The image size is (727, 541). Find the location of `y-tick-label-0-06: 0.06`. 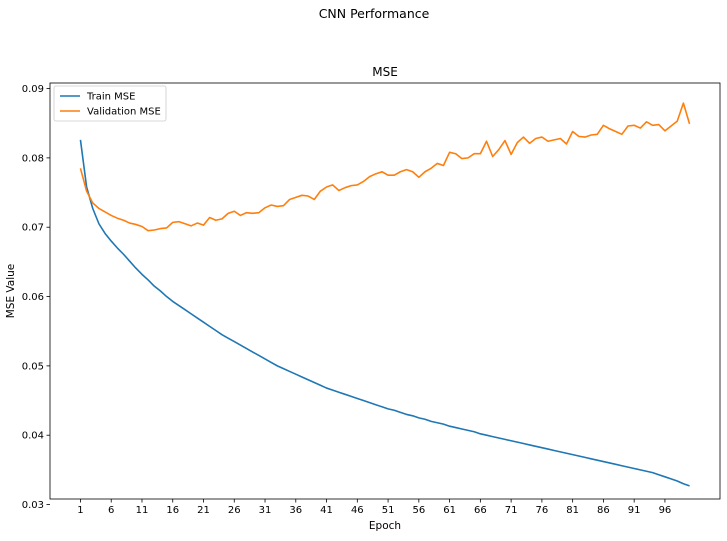

y-tick-label-0-06: 0.06 is located at coordinates (33, 297).